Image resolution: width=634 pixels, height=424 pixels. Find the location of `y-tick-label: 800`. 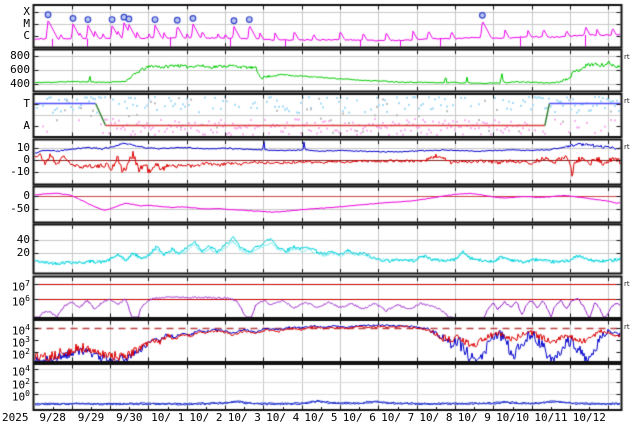

y-tick-label: 800 is located at coordinates (20, 55).